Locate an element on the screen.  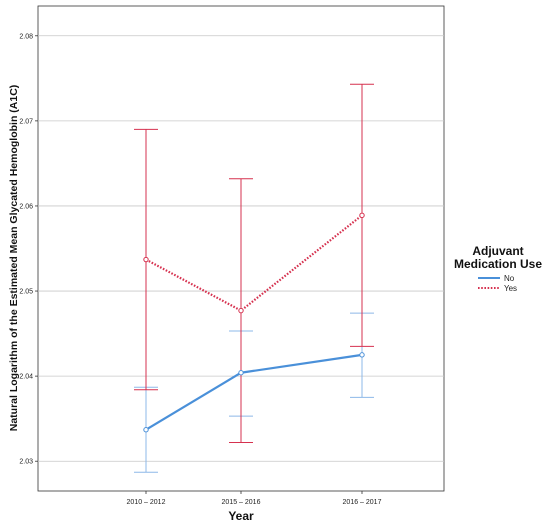
series-line-yes is located at coordinates (254, 263).